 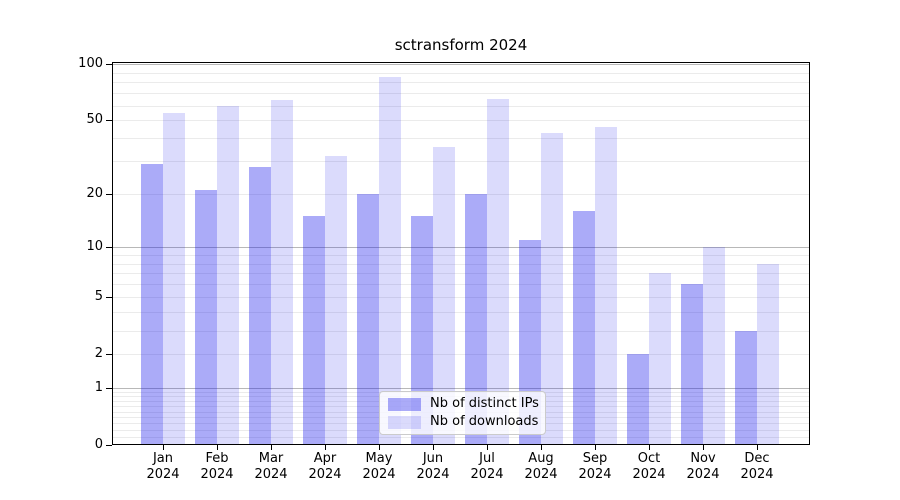 What do you see at coordinates (484, 403) in the screenshot?
I see `legend-label-distinct-ips: Nb of distinct IPs` at bounding box center [484, 403].